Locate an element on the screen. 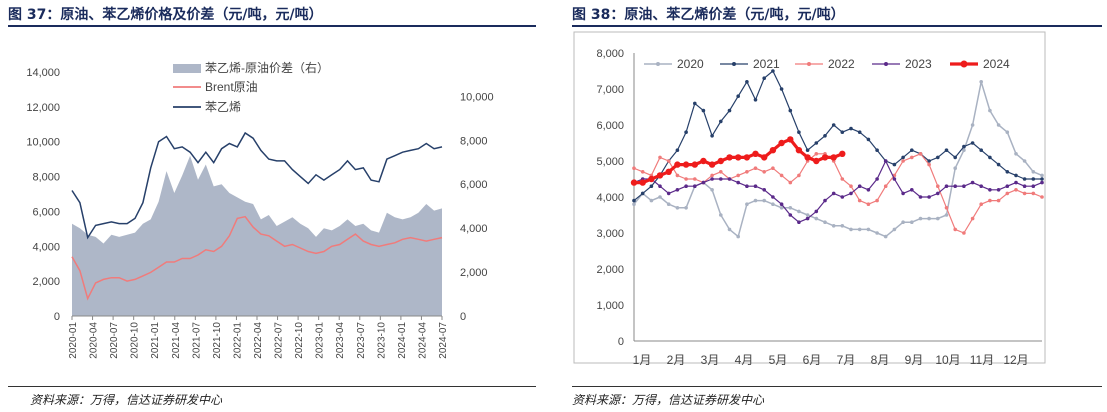 This screenshot has width=1107, height=412. right-x-tick-label: 9月 is located at coordinates (914, 360).